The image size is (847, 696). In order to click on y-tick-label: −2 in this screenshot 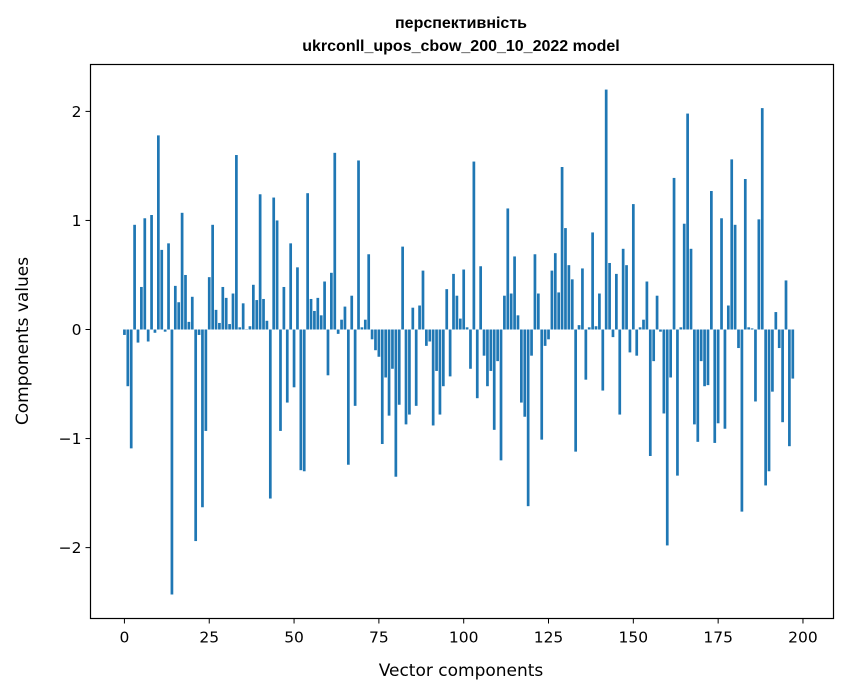, I will do `click(70, 548)`.